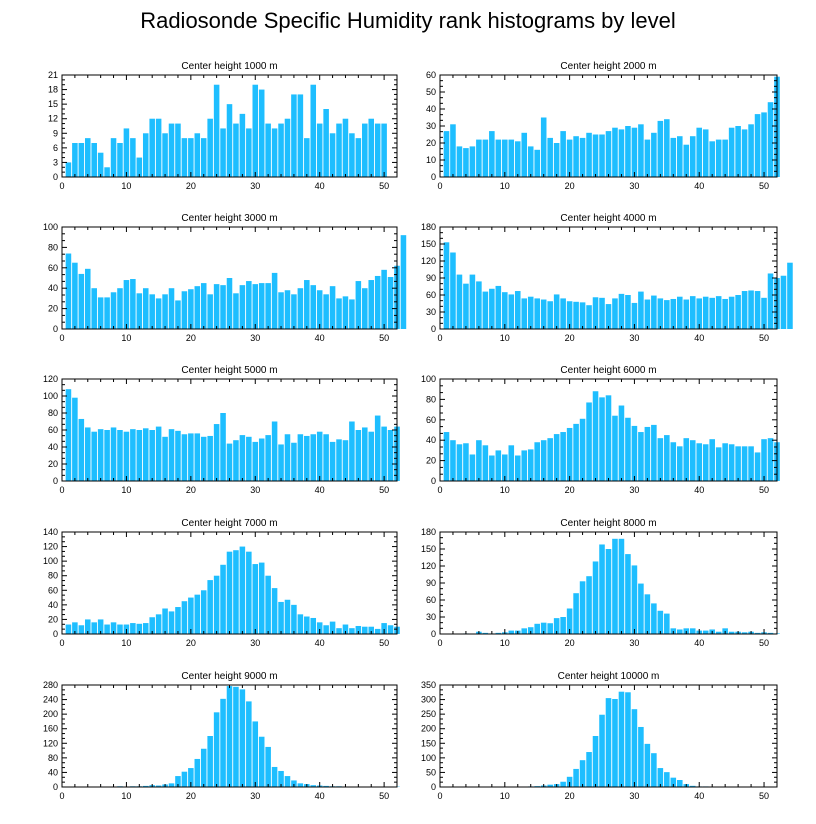 This screenshot has height=824, width=816. Describe the element at coordinates (609, 676) in the screenshot. I see `panel-title: Center height 10000 m` at that location.